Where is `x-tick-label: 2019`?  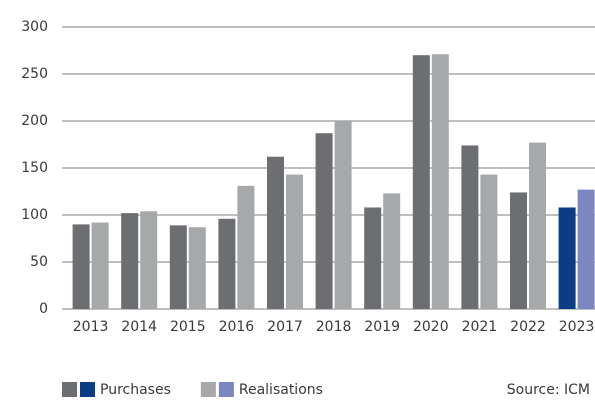 x-tick-label: 2019 is located at coordinates (382, 327).